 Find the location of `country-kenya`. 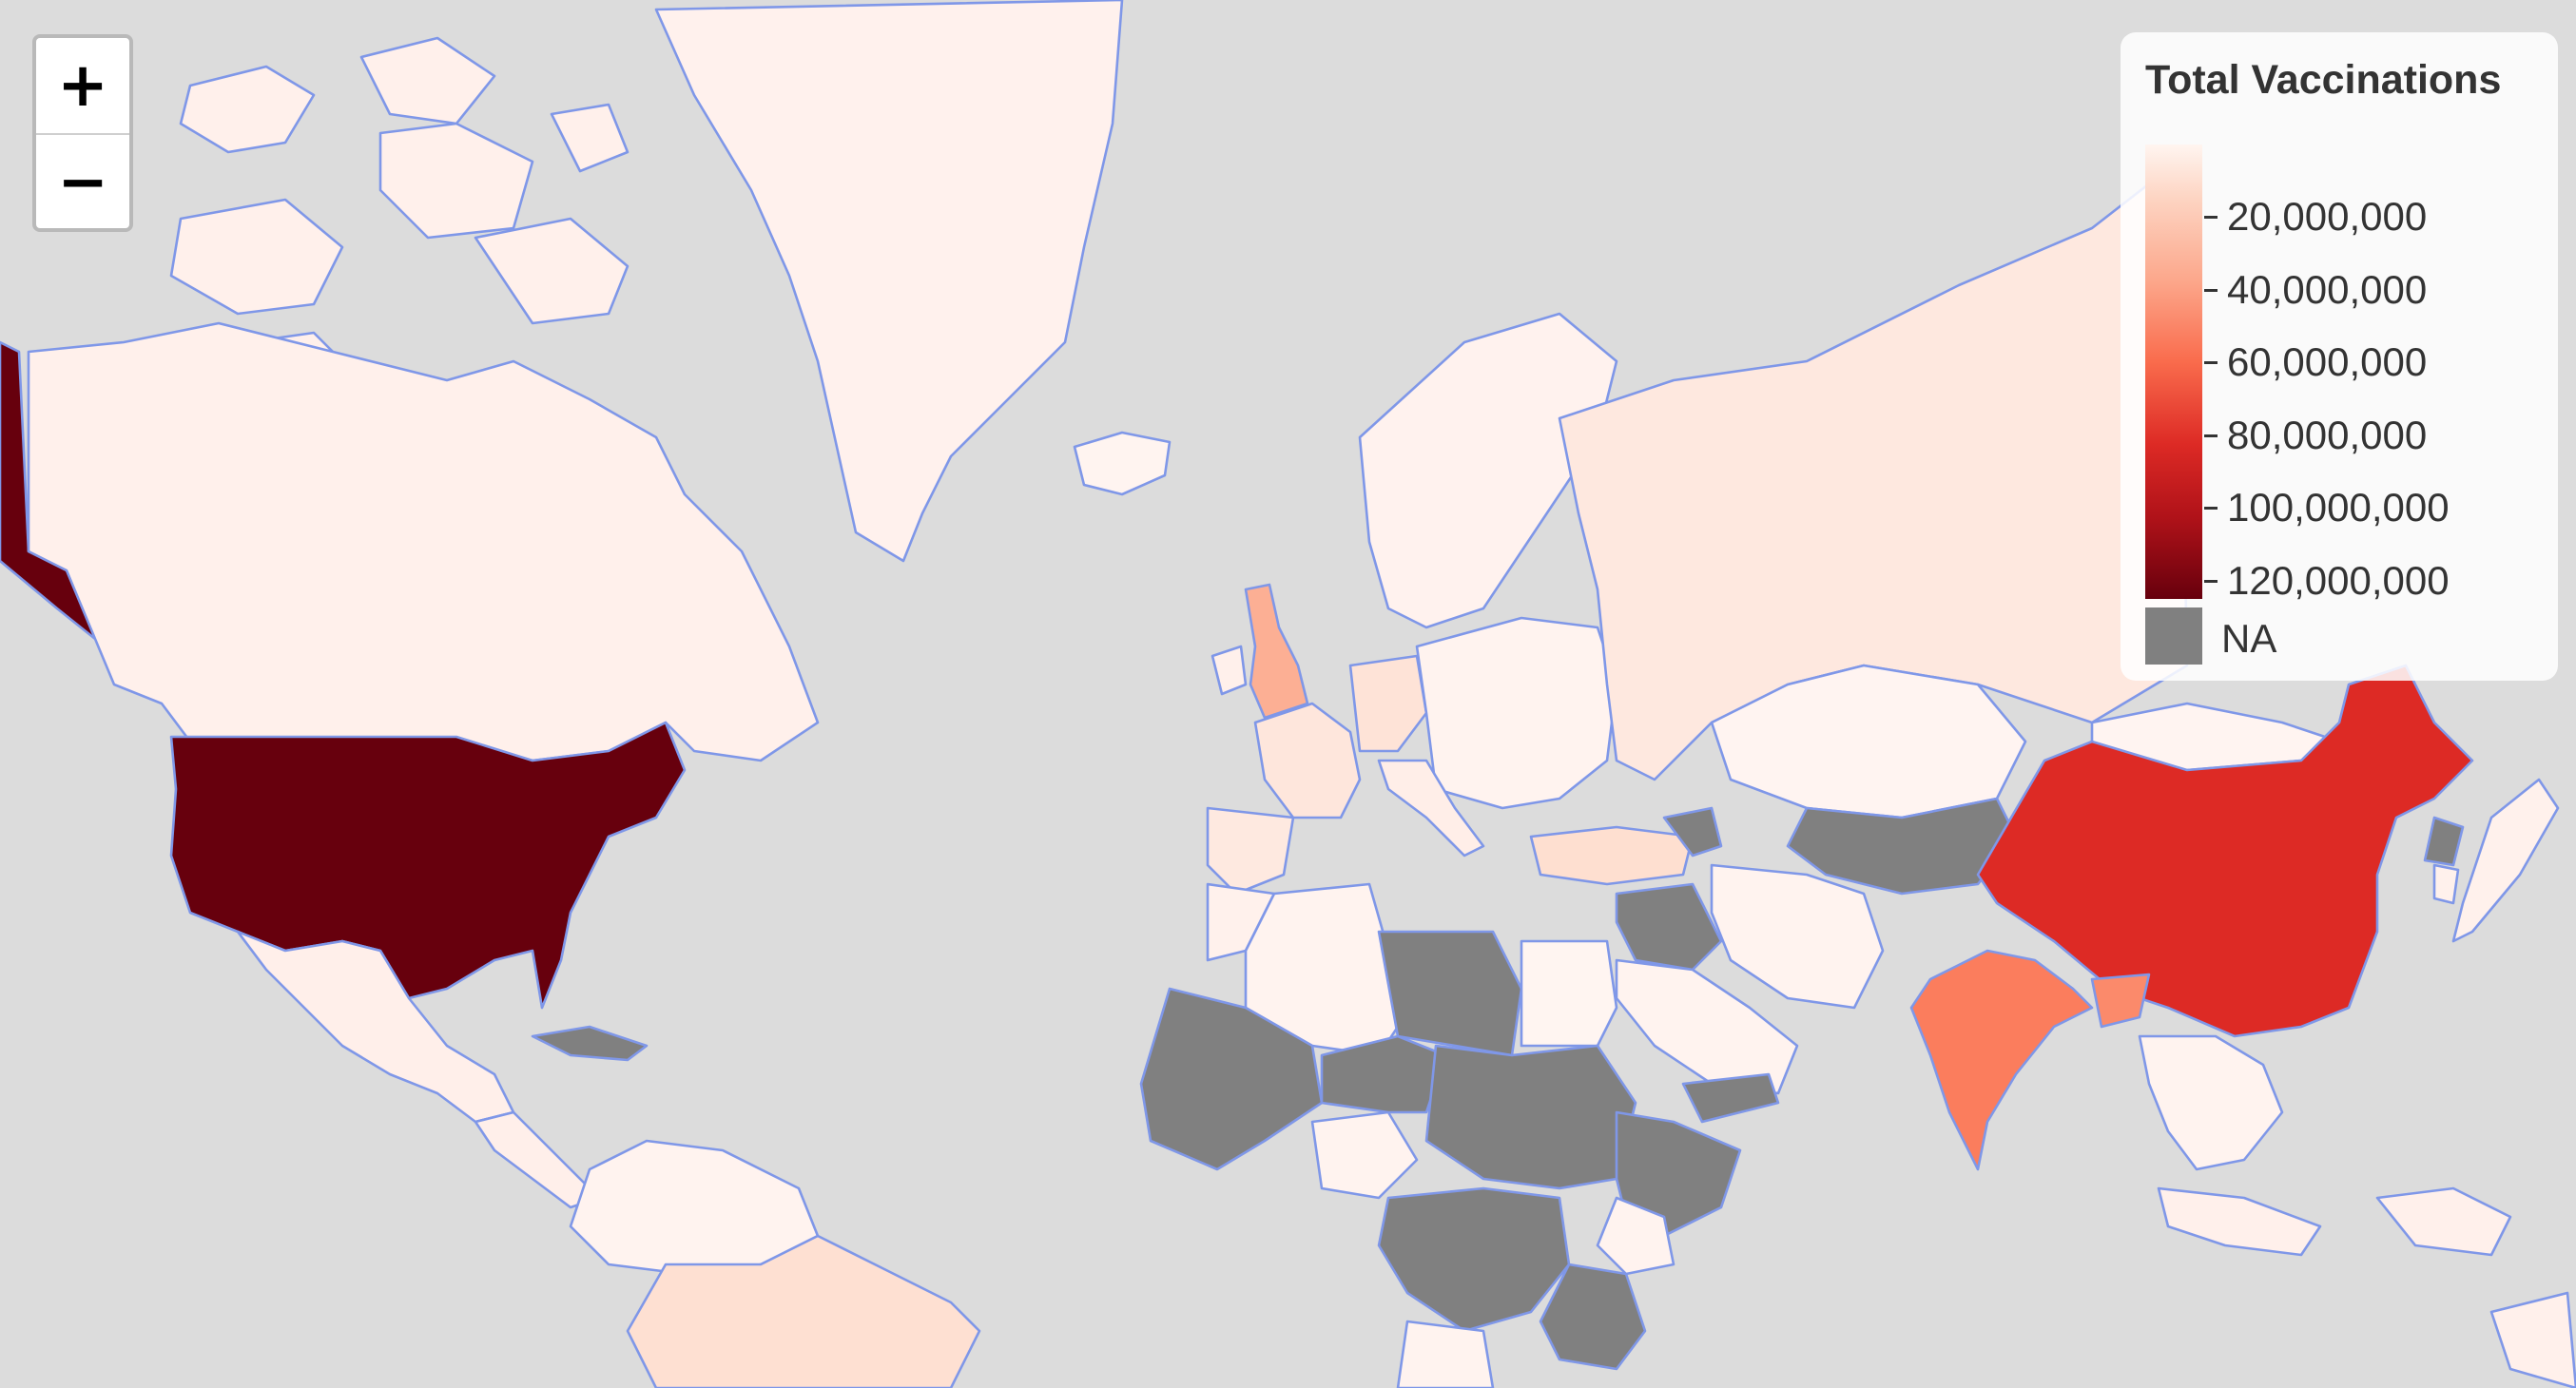

country-kenya is located at coordinates (1635, 1236).